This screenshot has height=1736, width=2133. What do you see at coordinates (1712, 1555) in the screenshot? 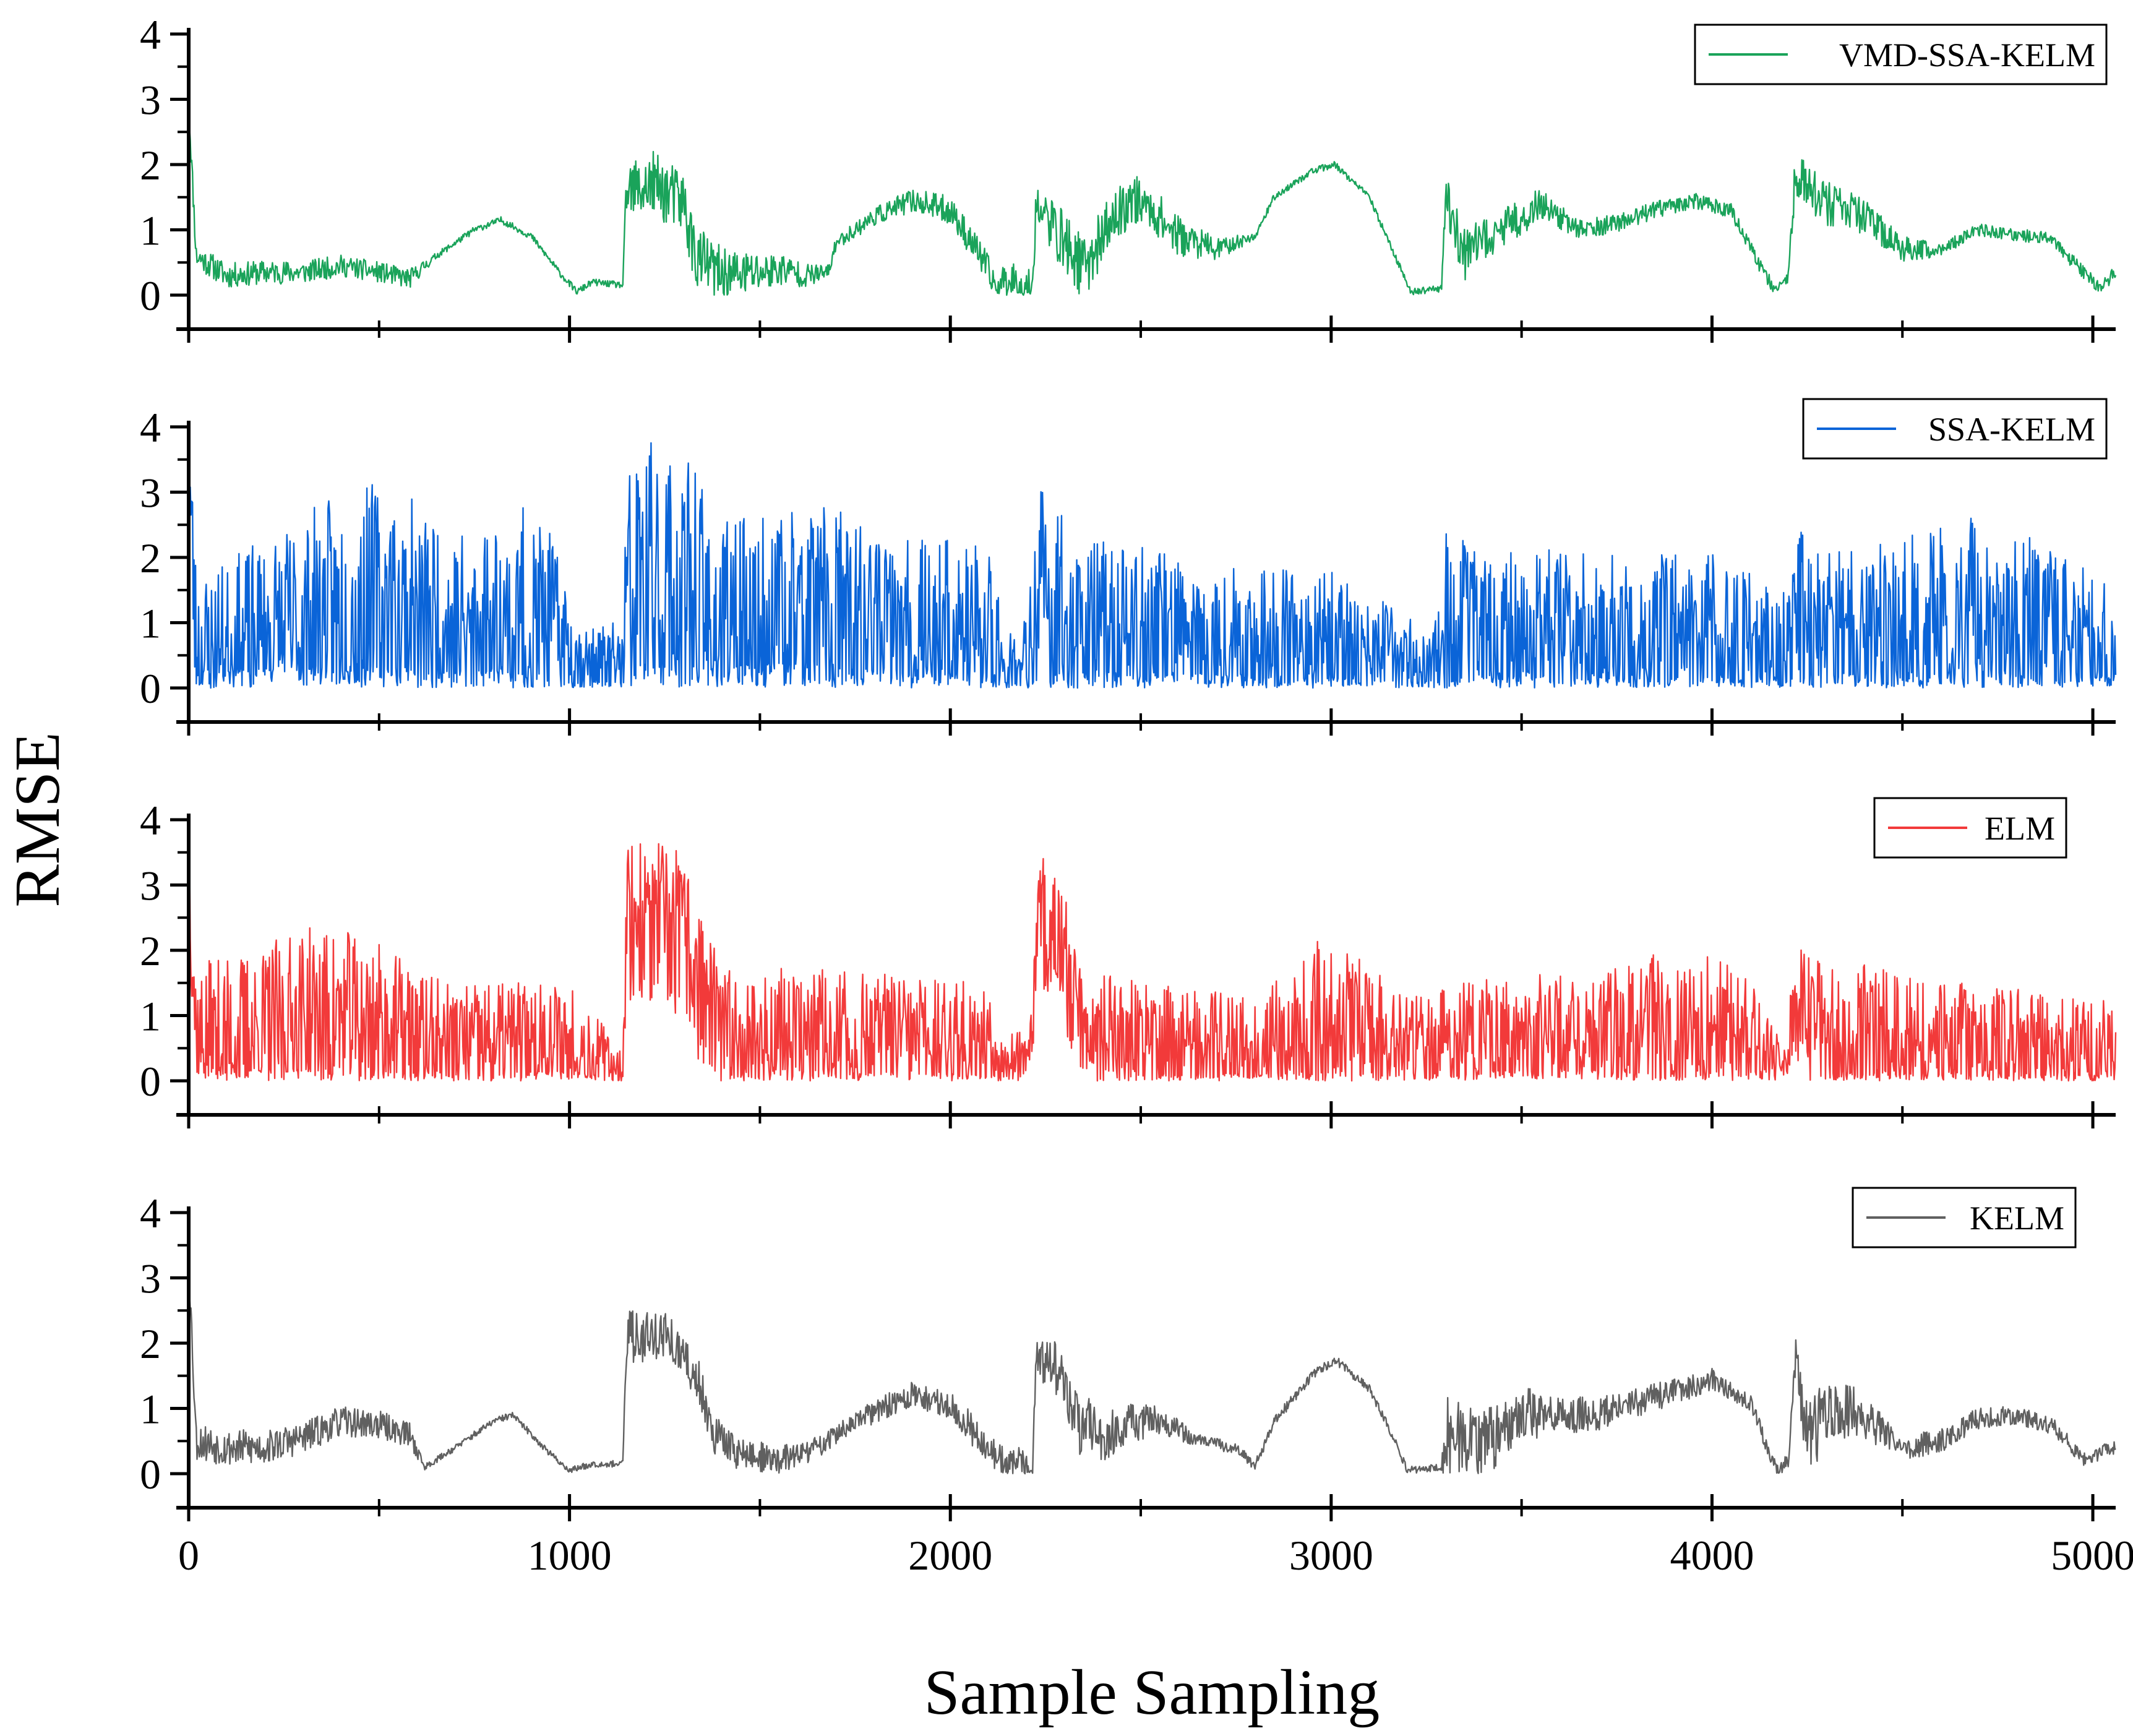
I see `x-tick-label: 4000` at bounding box center [1712, 1555].